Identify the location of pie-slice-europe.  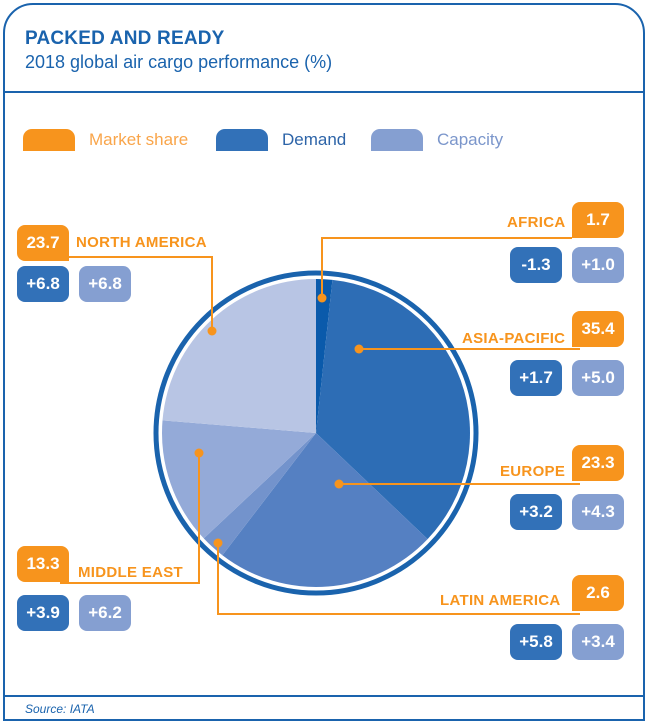
(325, 510).